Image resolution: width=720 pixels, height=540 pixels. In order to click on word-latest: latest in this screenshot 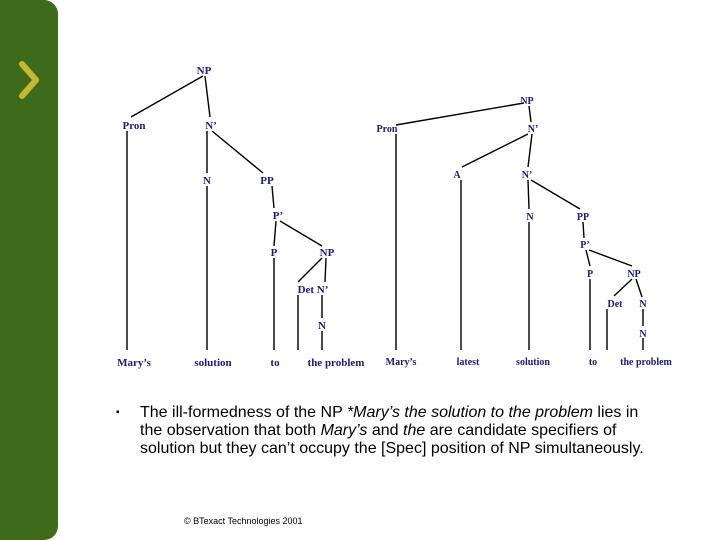, I will do `click(468, 362)`.